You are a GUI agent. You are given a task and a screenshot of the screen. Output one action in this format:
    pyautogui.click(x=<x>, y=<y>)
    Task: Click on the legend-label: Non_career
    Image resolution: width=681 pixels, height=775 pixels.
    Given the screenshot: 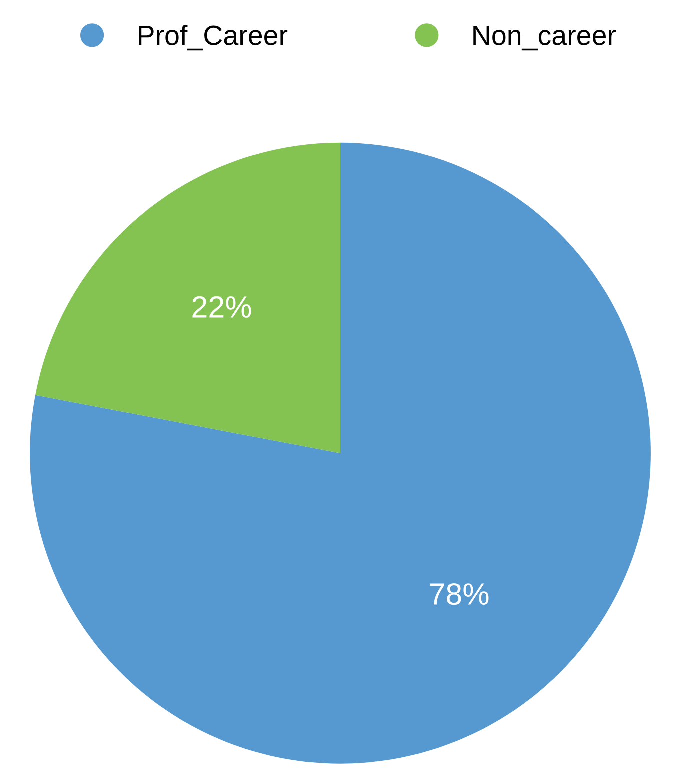 What is the action you would take?
    pyautogui.click(x=545, y=38)
    